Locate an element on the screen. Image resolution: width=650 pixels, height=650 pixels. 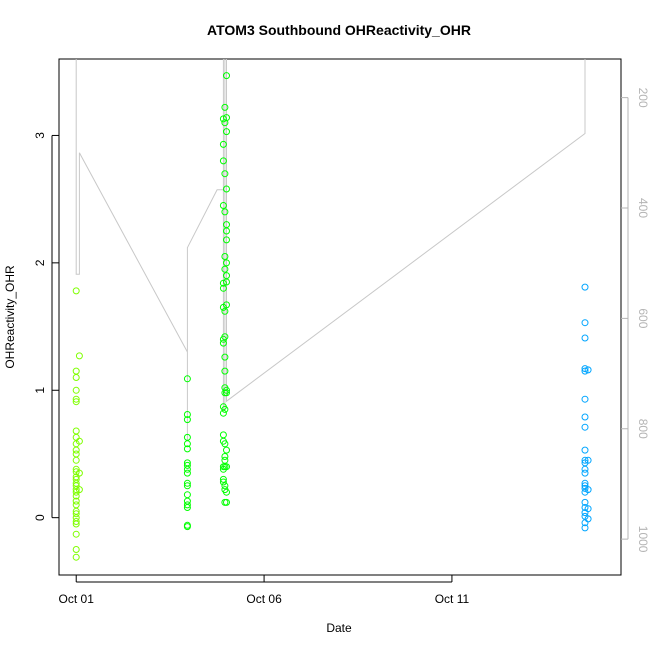
y2-tick-label: 400 is located at coordinates (643, 208).